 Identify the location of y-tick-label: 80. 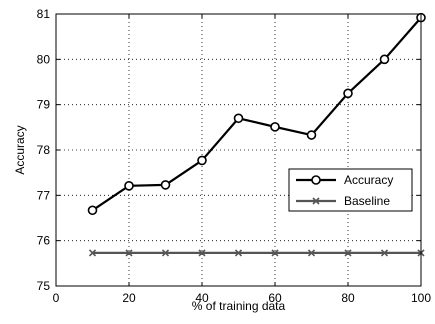
(44, 59).